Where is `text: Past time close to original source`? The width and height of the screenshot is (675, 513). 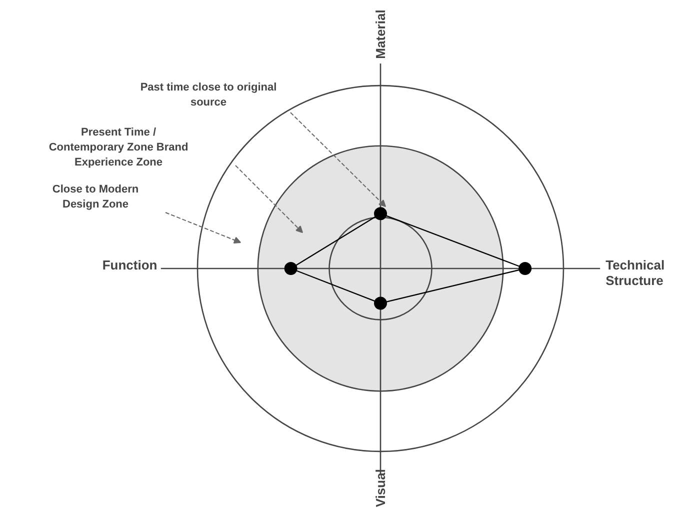
text: Past time close to original source is located at coordinates (208, 95).